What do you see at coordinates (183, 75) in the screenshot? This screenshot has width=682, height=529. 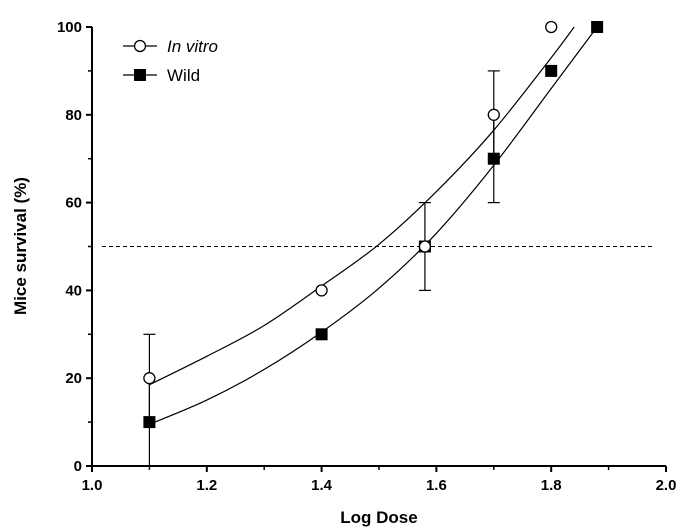 I see `legend-label: Wild` at bounding box center [183, 75].